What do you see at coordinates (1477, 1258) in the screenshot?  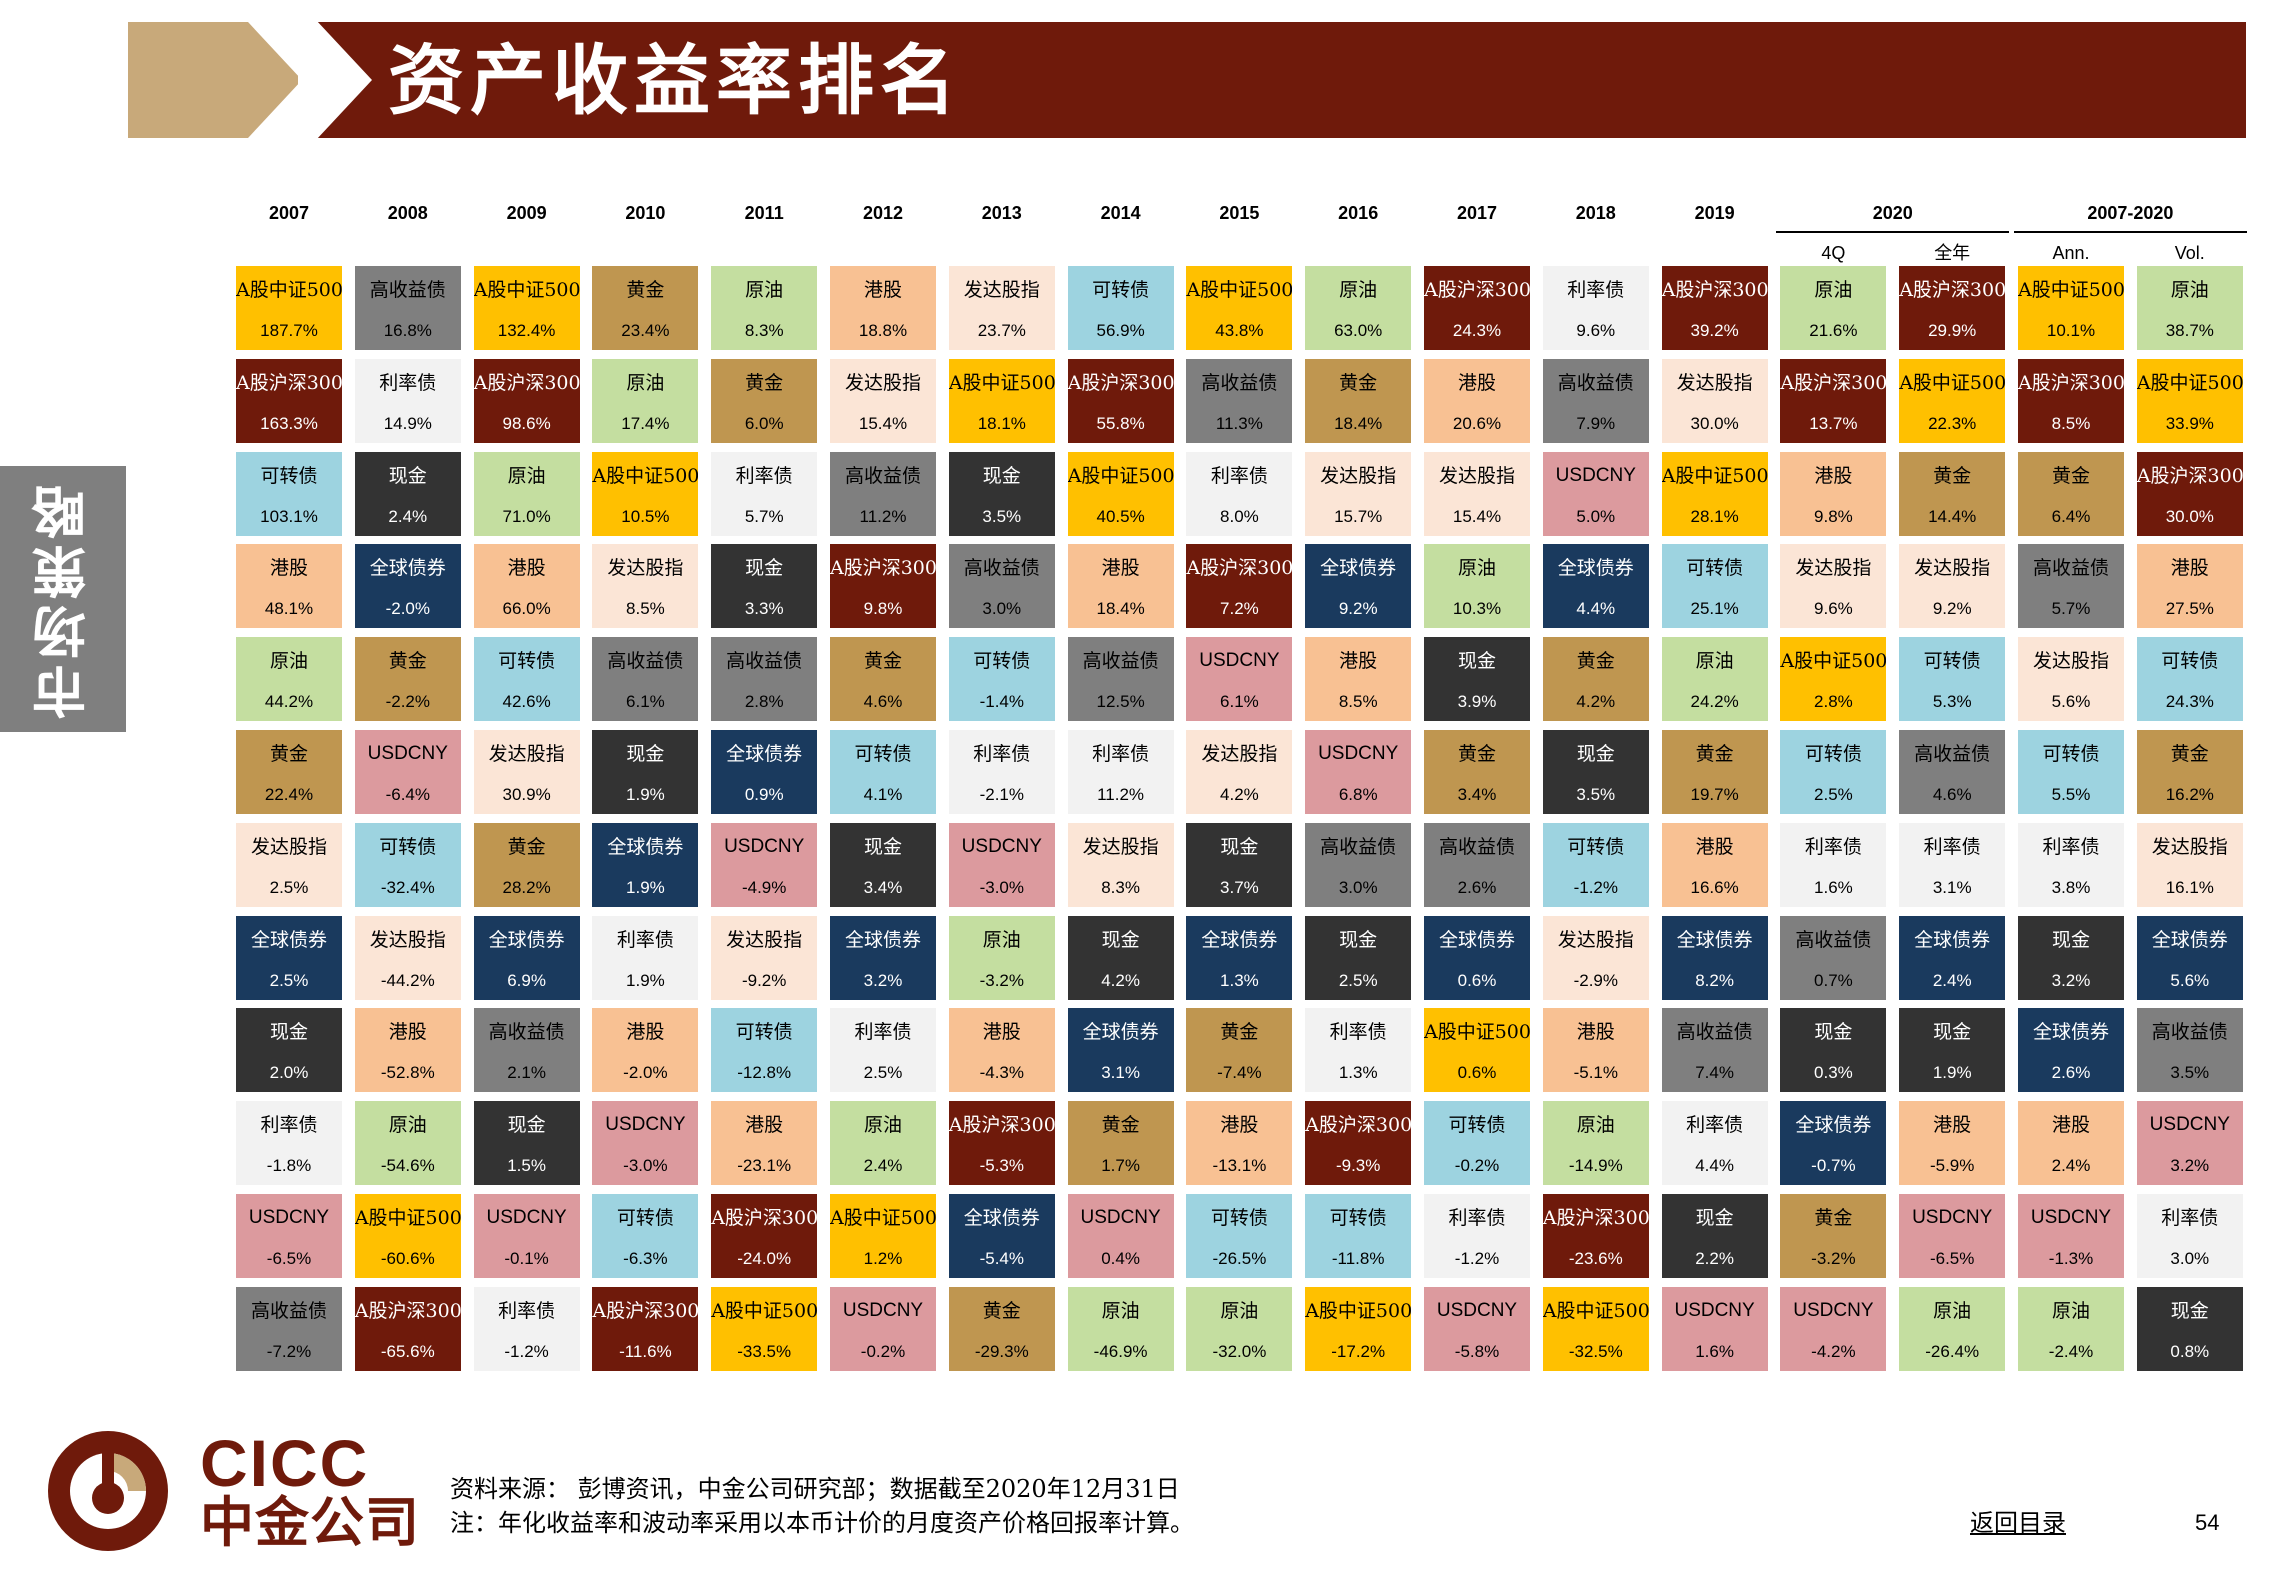 I see `return-value: -1.2%` at bounding box center [1477, 1258].